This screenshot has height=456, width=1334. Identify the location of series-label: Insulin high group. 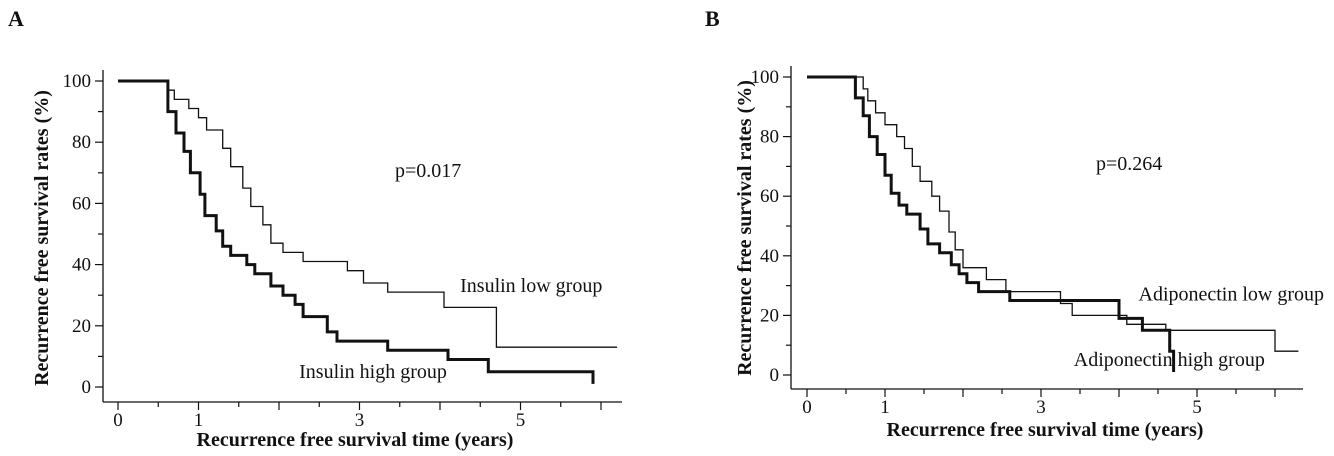
(373, 372).